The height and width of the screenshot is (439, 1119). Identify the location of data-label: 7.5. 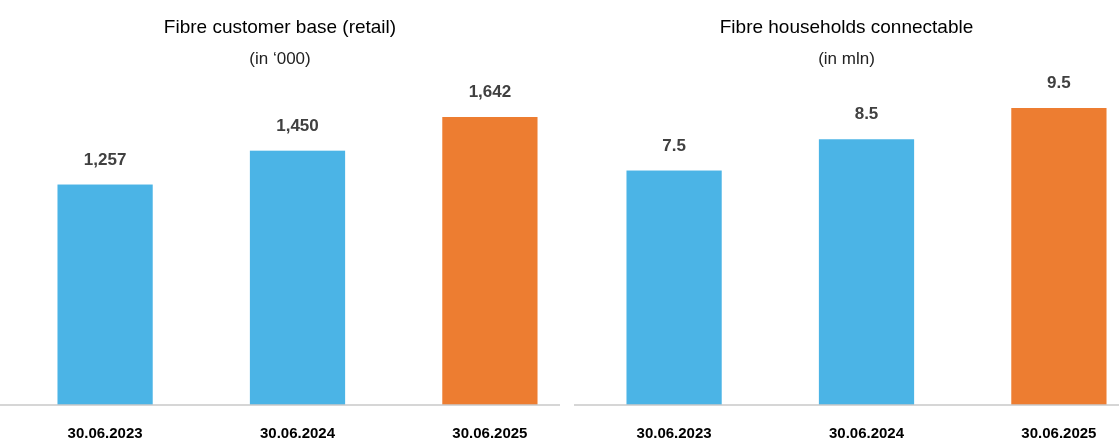
(674, 145).